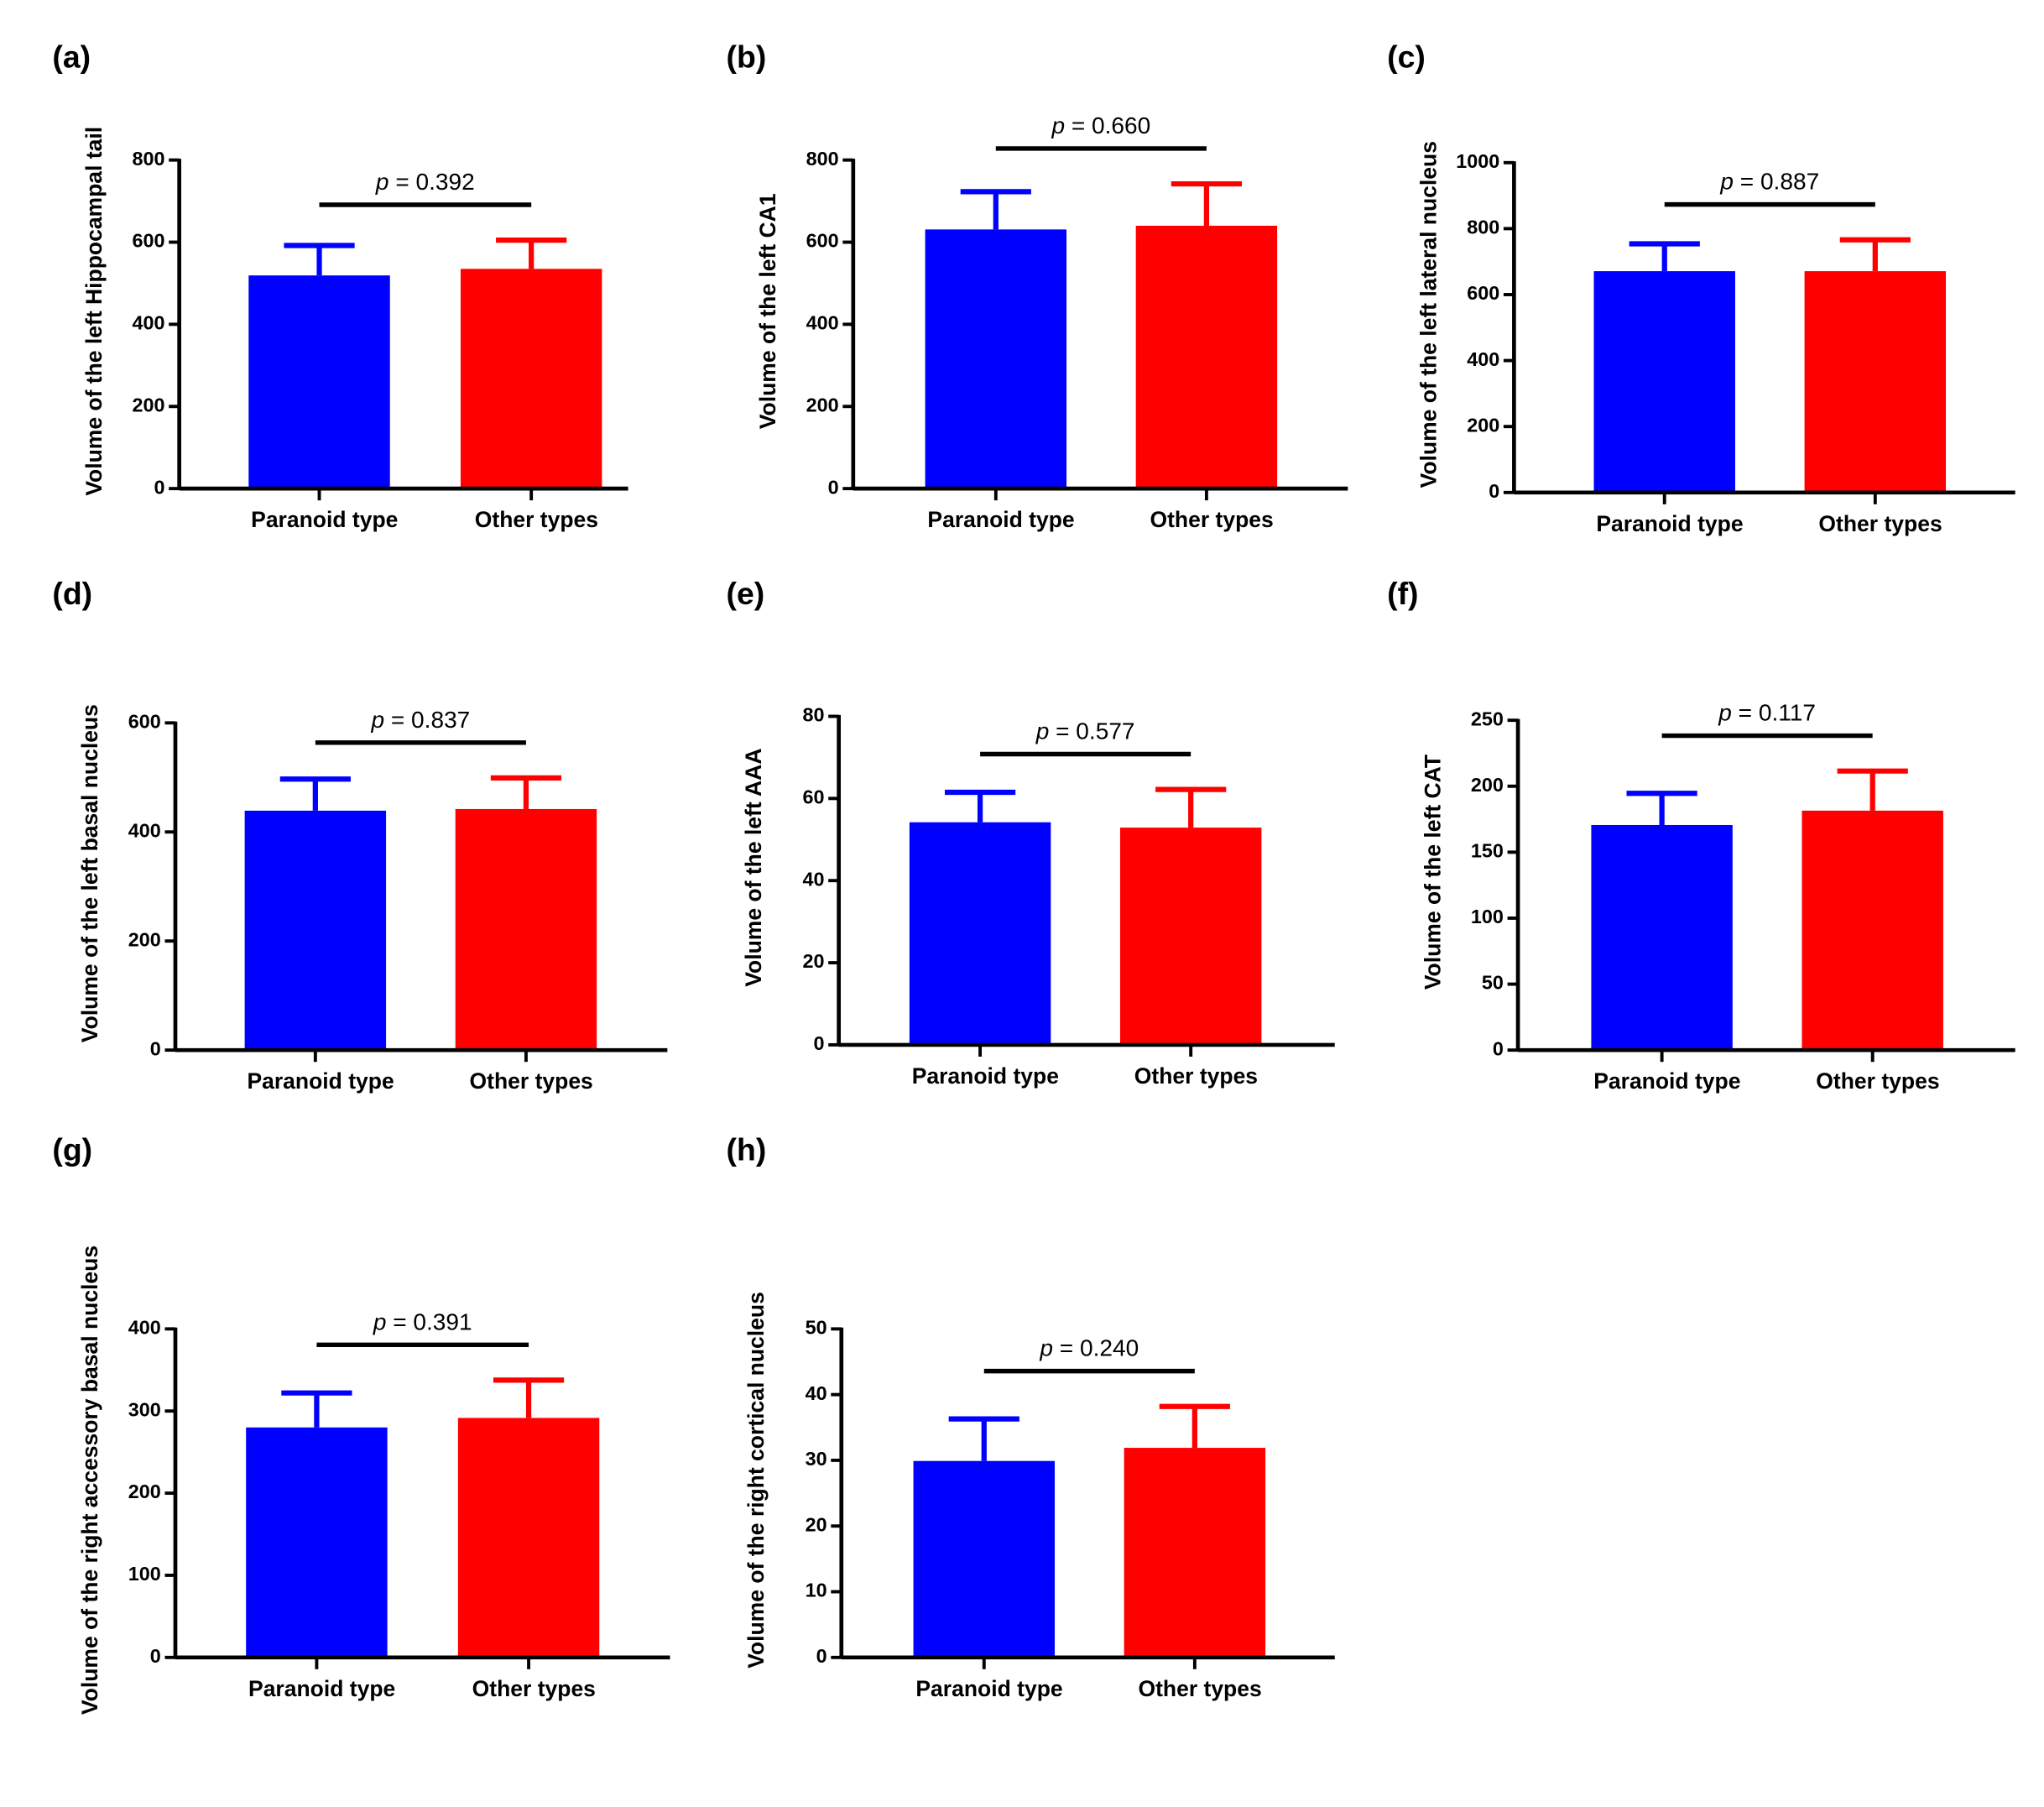  Describe the element at coordinates (423, 1322) in the screenshot. I see `p-value: p = 0.391` at that location.